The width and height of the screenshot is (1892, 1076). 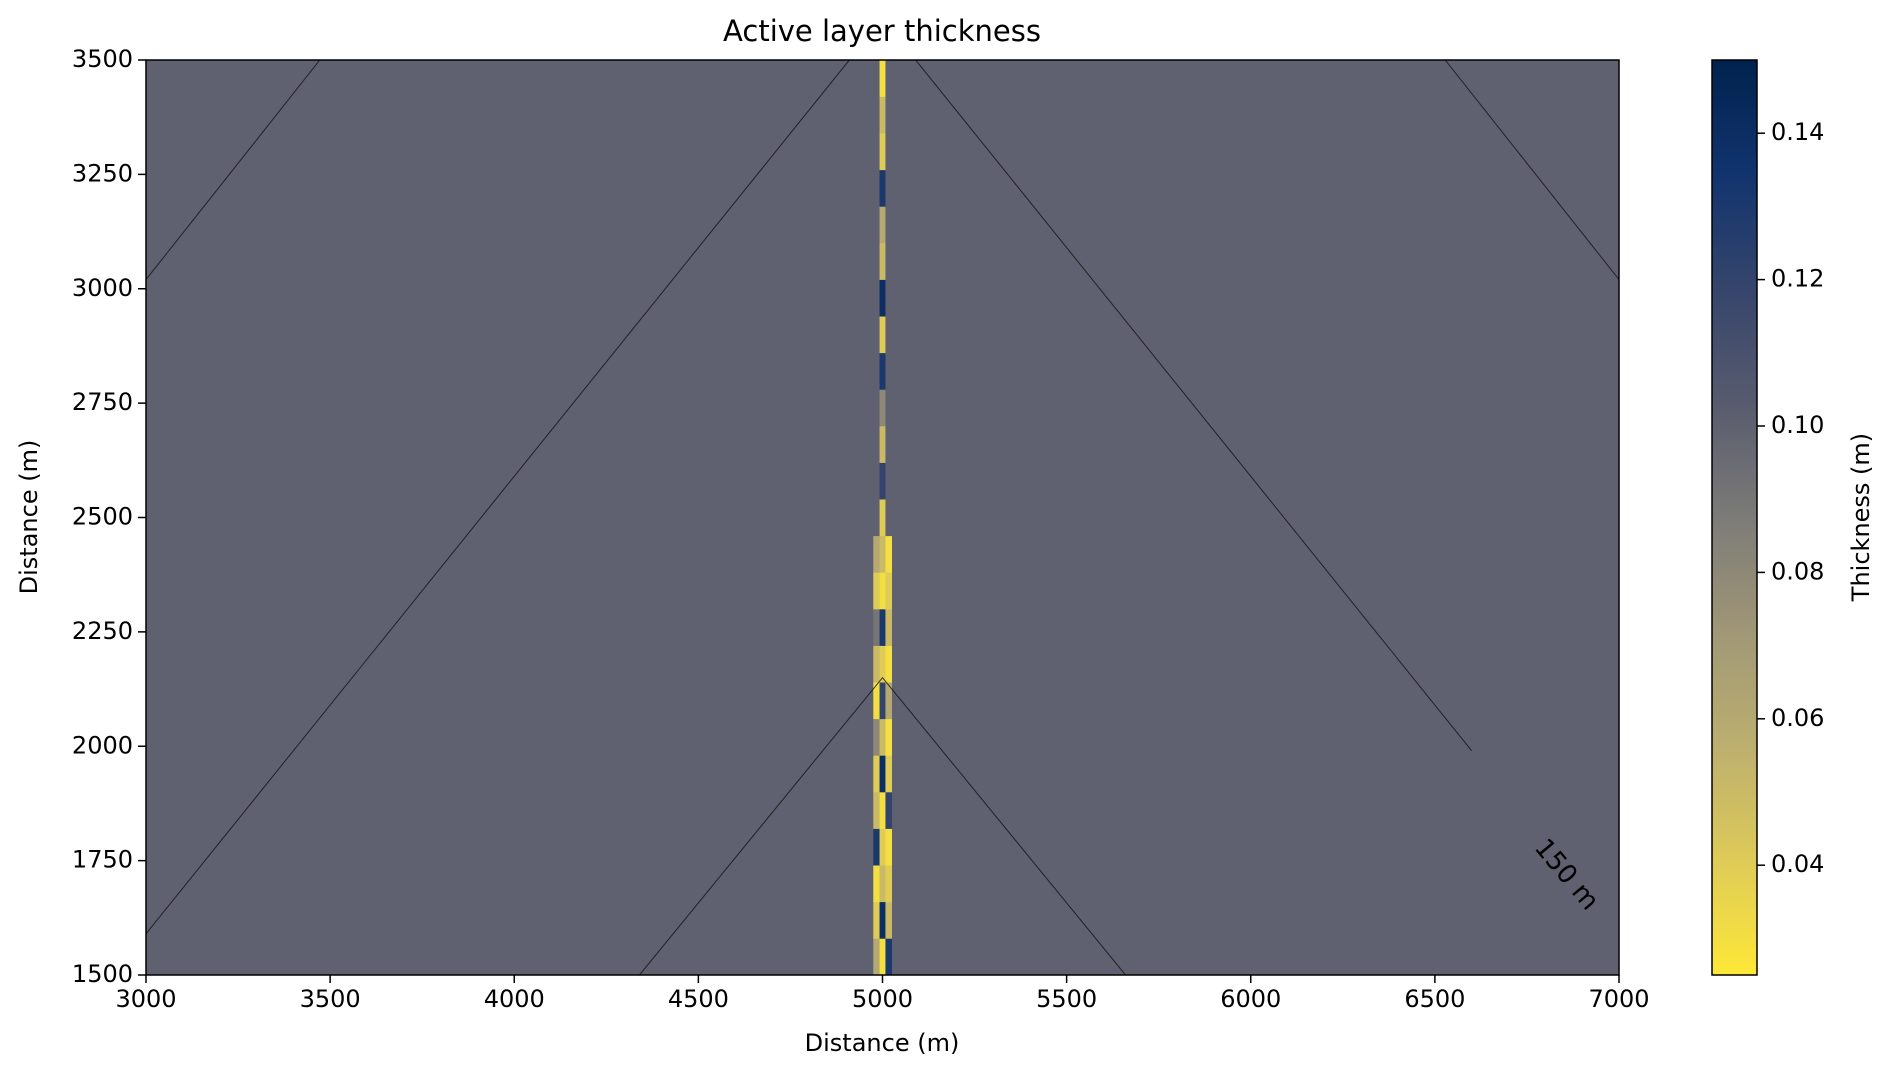 What do you see at coordinates (698, 999) in the screenshot?
I see `x-tick-label: 4500` at bounding box center [698, 999].